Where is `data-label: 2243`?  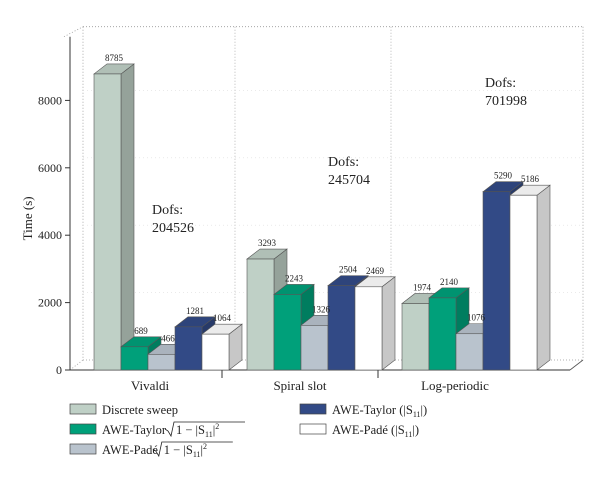
data-label: 2243 is located at coordinates (294, 278).